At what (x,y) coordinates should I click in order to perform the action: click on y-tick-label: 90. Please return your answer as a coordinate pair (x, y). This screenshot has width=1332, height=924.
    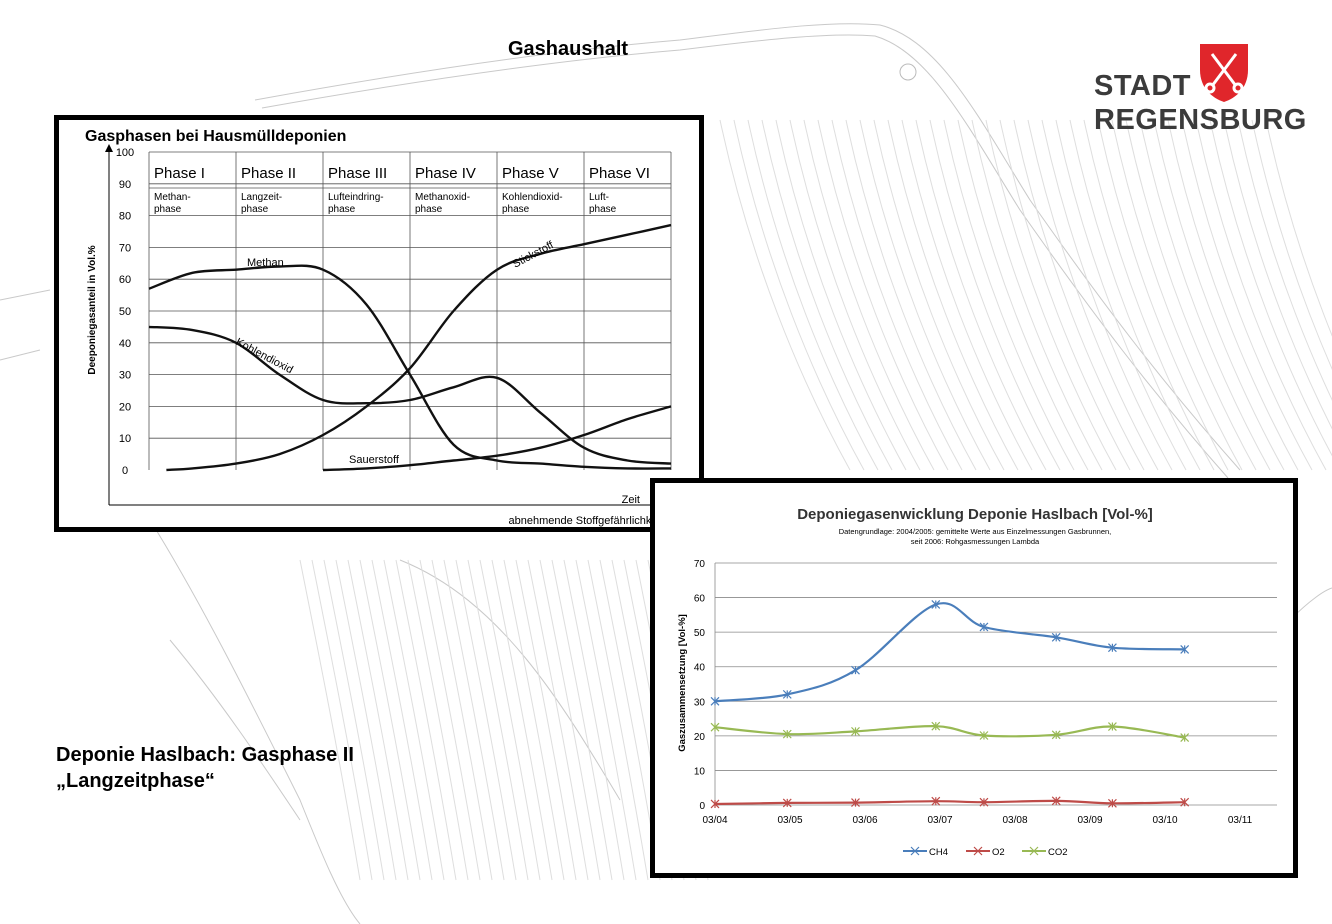
    Looking at the image, I should click on (125, 185).